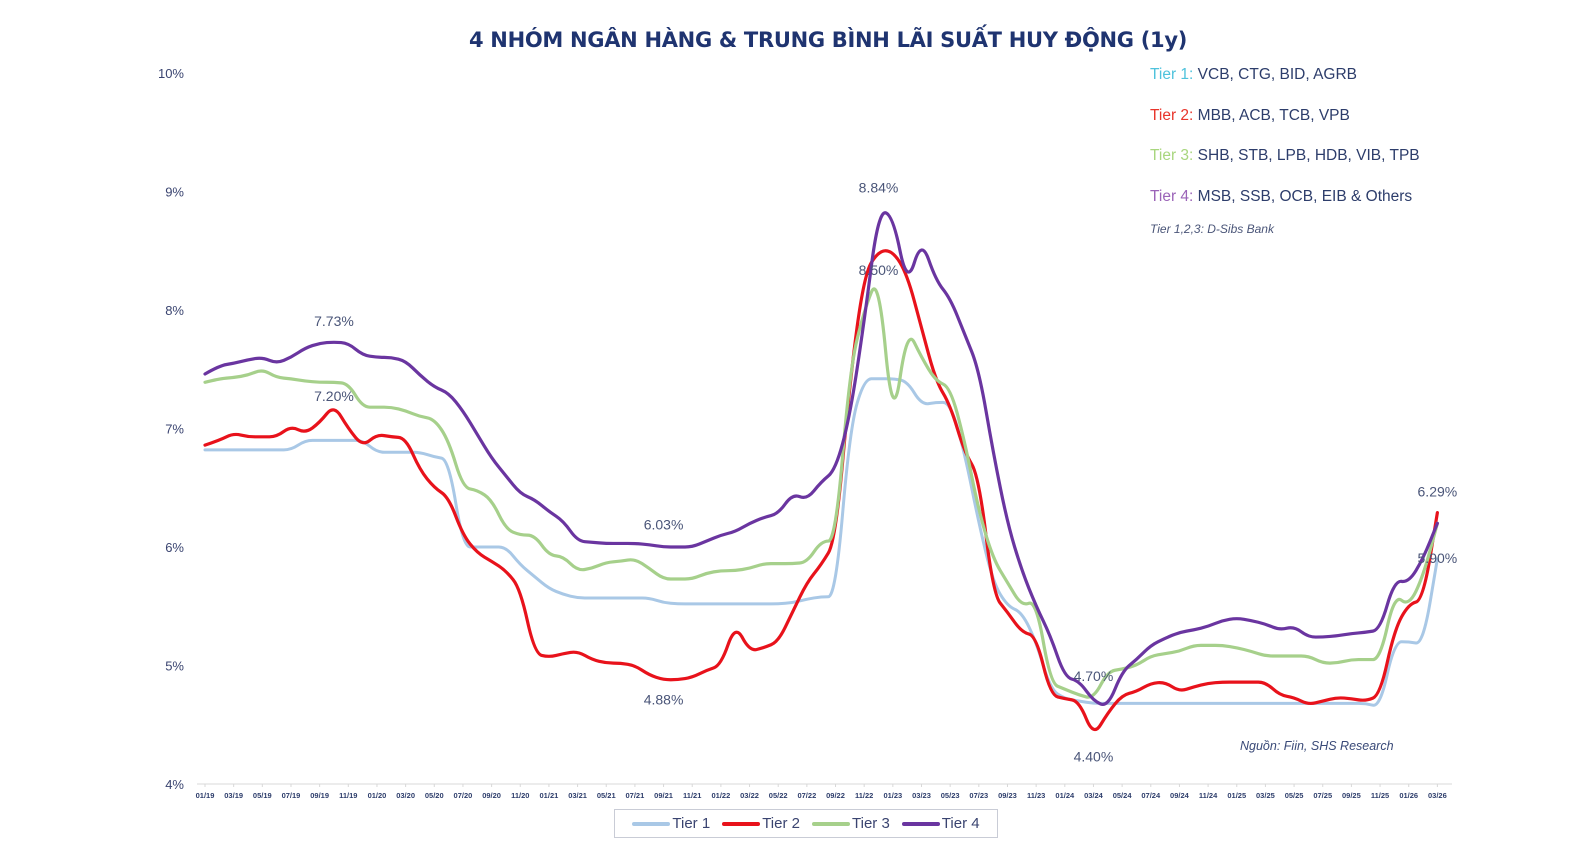 This screenshot has height=861, width=1588. Describe the element at coordinates (1285, 127) in the screenshot. I see `tier-group-2: Tier 2: MBB, ACB, TCB, VPB` at that location.